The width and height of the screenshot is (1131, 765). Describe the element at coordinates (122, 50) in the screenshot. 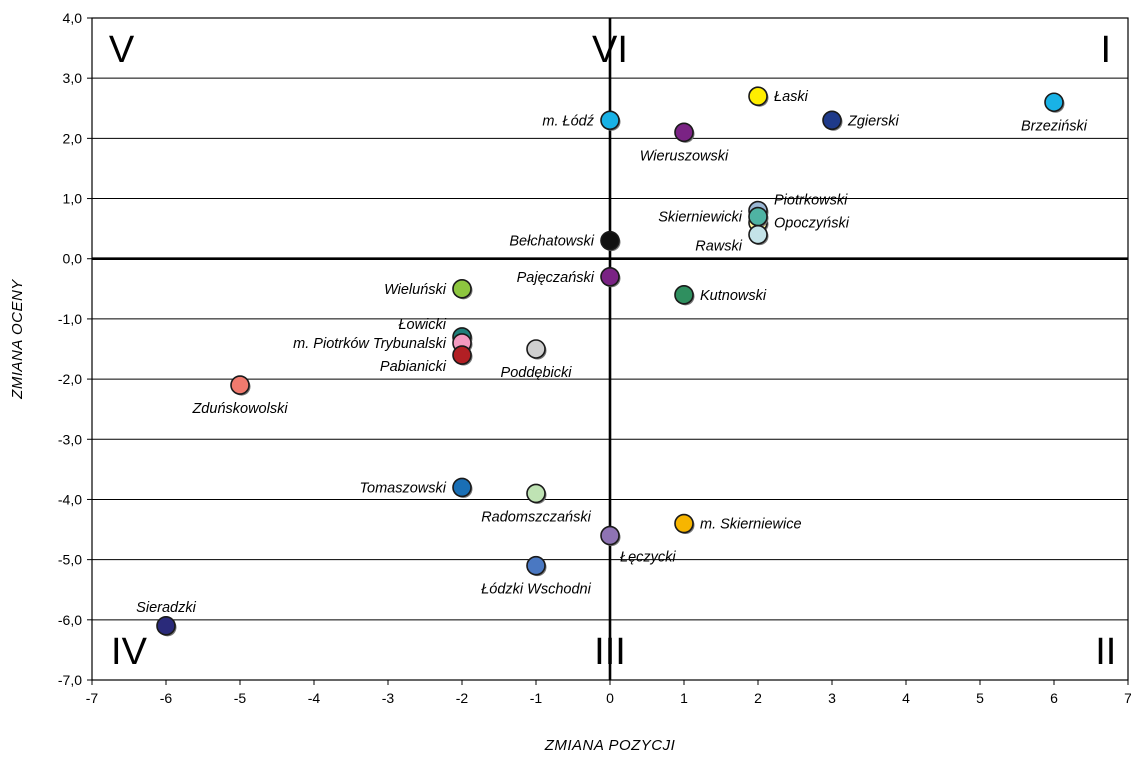

I see `quadrant-label: V` at that location.